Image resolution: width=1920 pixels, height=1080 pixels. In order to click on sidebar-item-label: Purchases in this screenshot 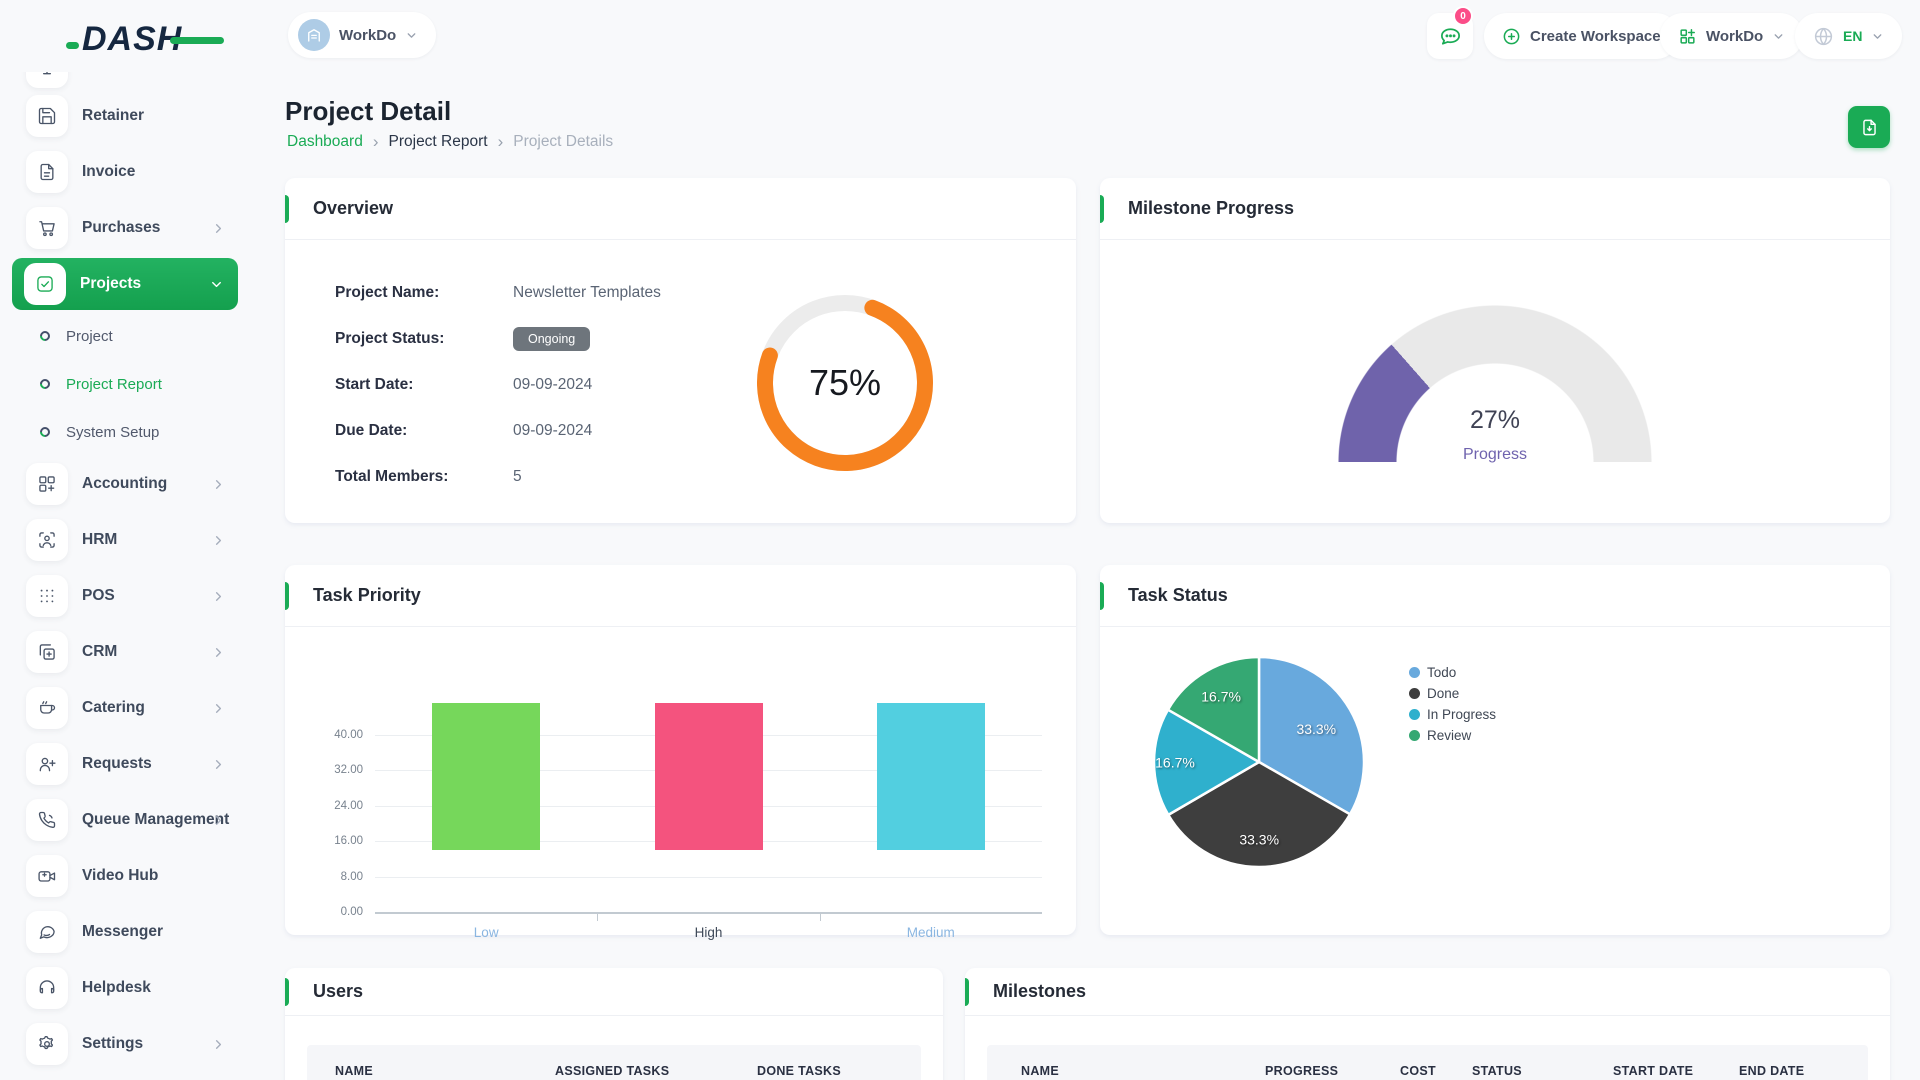, I will do `click(121, 227)`.